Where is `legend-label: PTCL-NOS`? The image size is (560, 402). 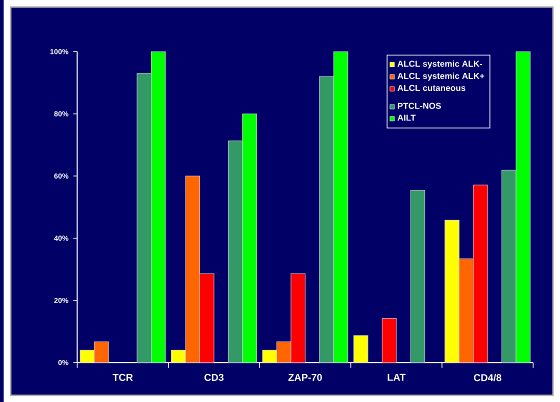
legend-label: PTCL-NOS is located at coordinates (419, 105).